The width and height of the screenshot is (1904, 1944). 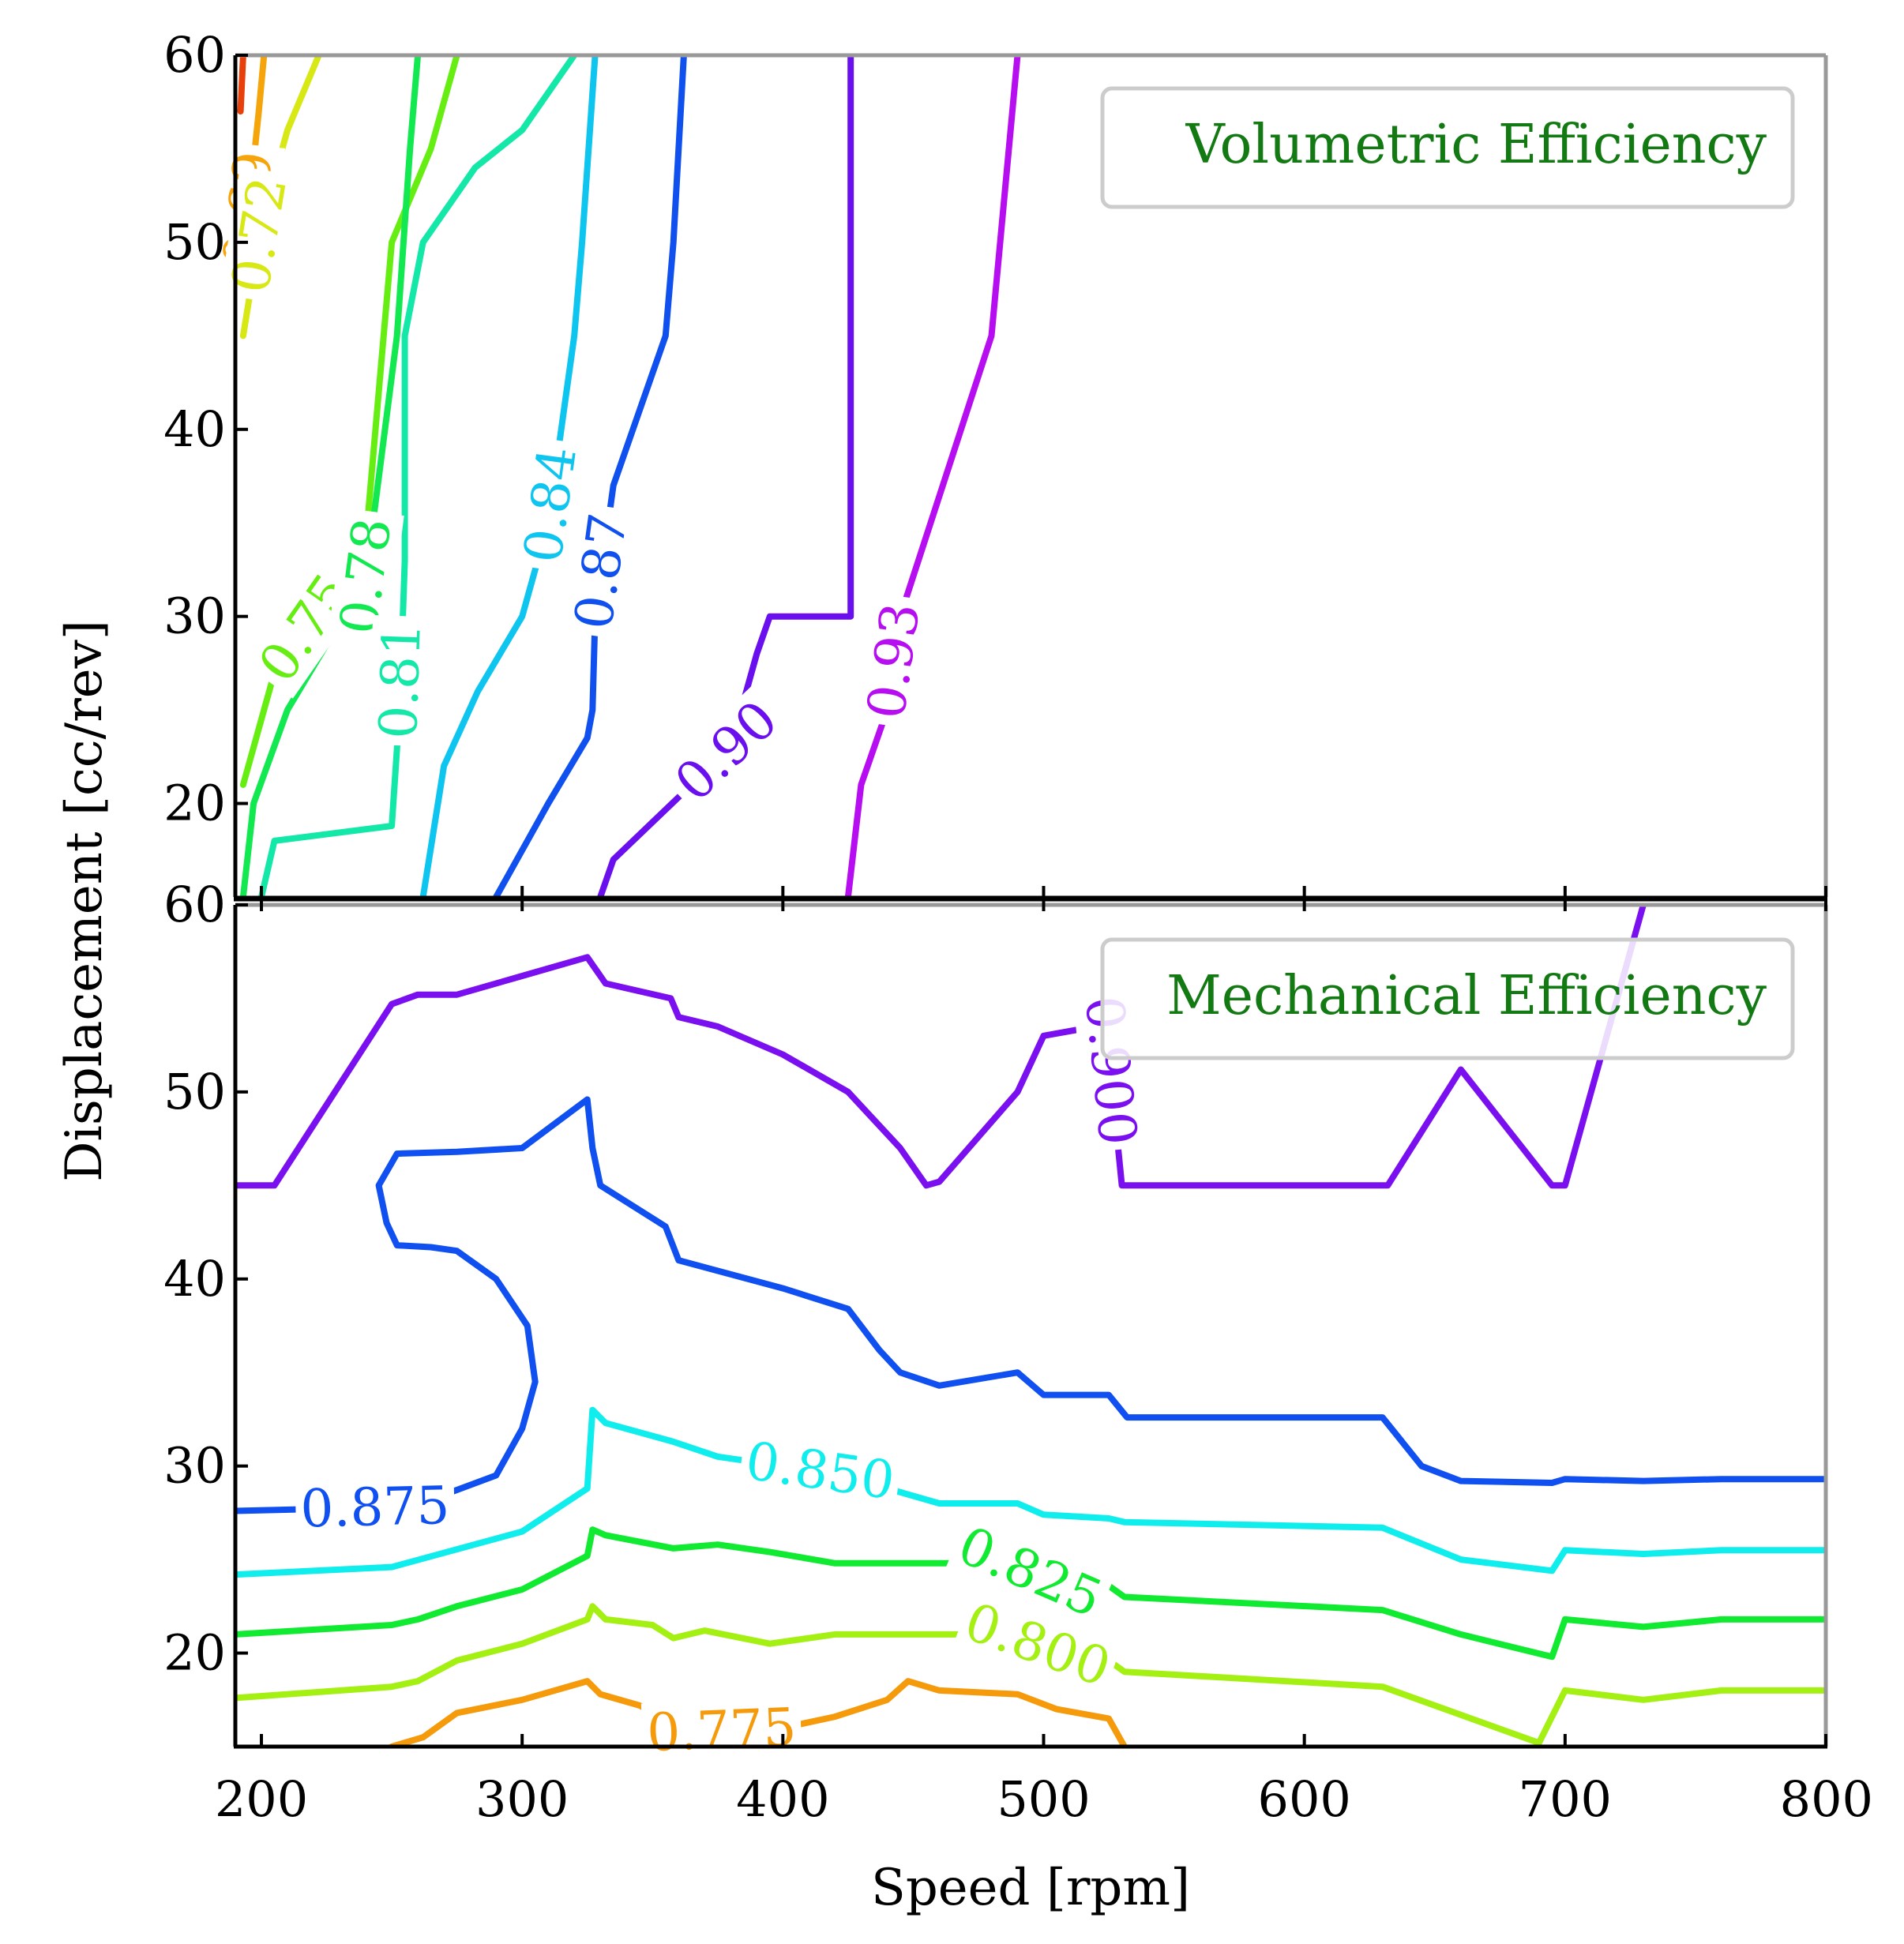 I want to click on volumetric-legend-title: Volumetric Efficiency, so click(x=1476, y=145).